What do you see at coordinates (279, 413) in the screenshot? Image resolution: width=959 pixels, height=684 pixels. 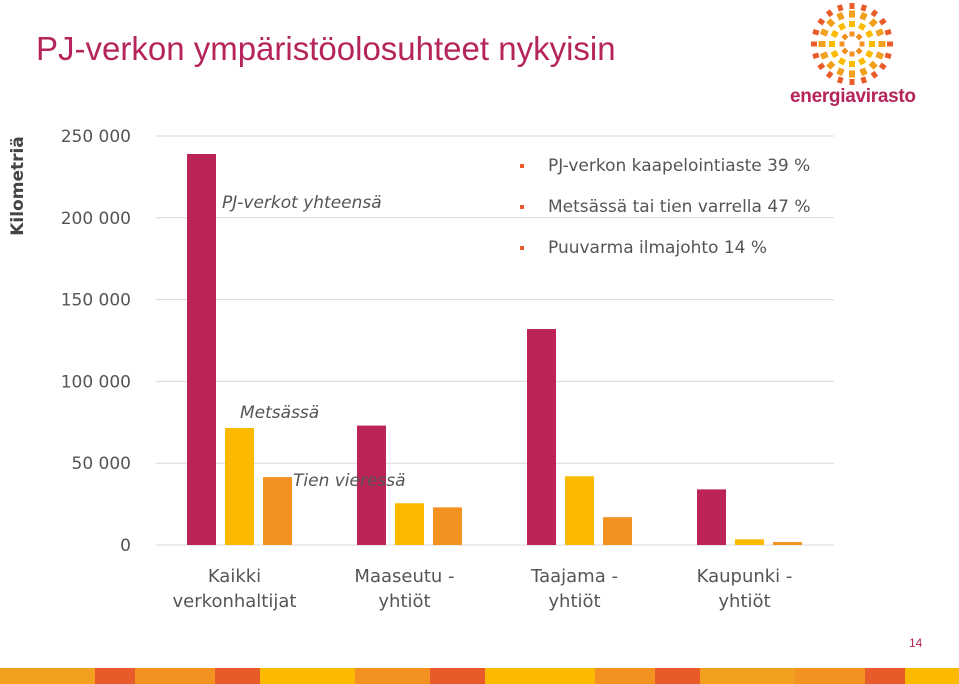 I see `chart-annotation: Metsässä` at bounding box center [279, 413].